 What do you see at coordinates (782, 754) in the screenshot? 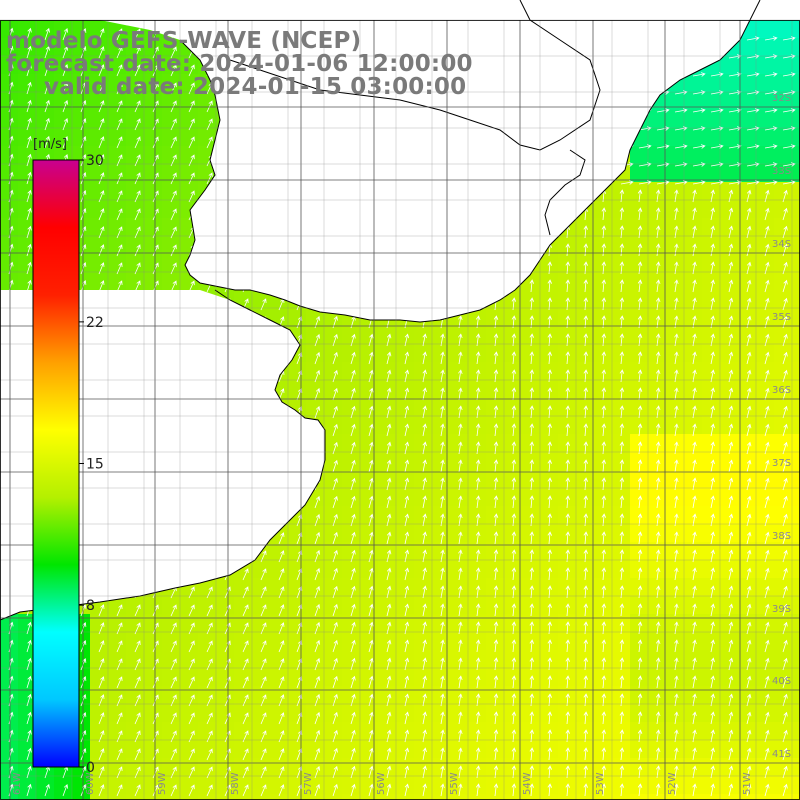
I see `latitude-label: 41S` at bounding box center [782, 754].